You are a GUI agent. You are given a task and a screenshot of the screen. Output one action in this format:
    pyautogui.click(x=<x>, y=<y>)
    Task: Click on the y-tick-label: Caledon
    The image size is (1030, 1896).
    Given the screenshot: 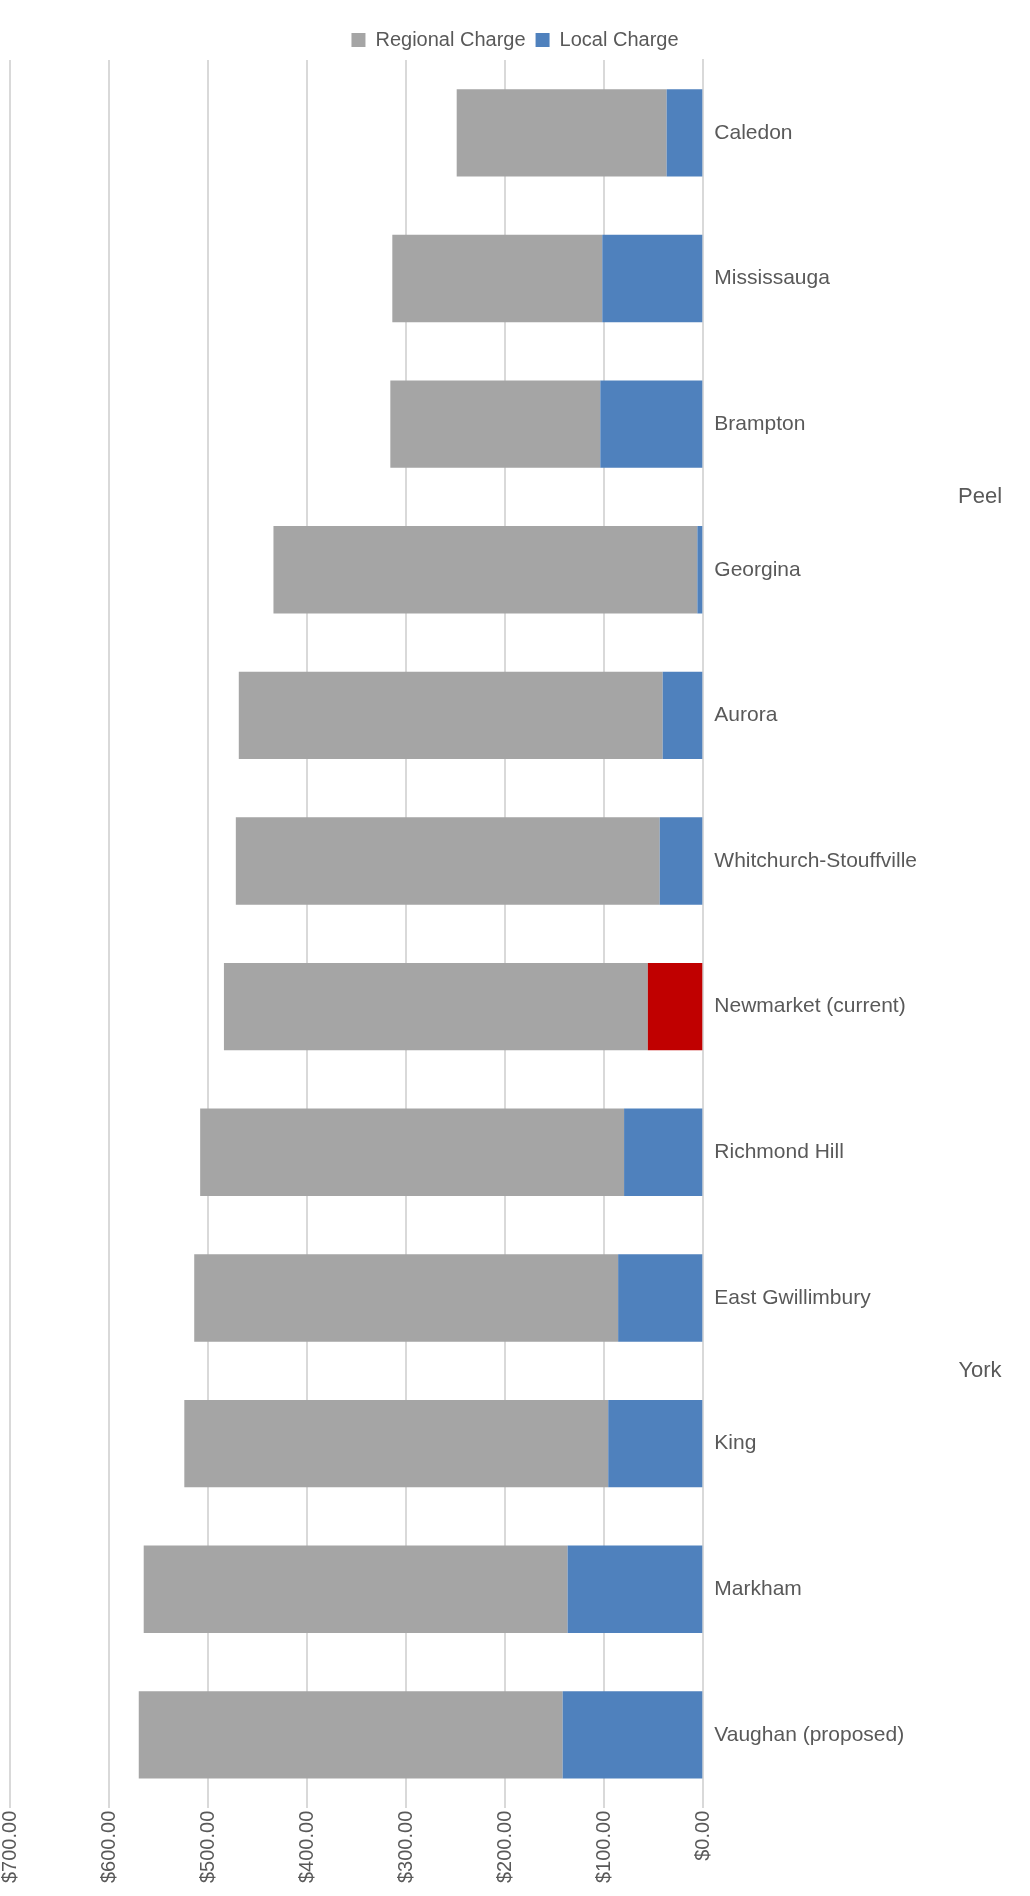 What is the action you would take?
    pyautogui.click(x=753, y=131)
    